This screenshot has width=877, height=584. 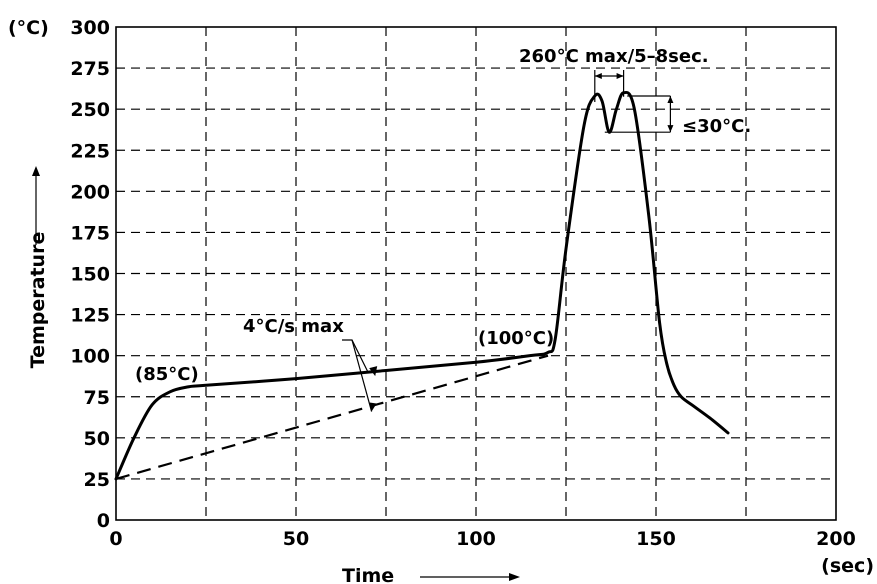 I want to click on y-axis-title: Temperature, so click(x=38, y=300).